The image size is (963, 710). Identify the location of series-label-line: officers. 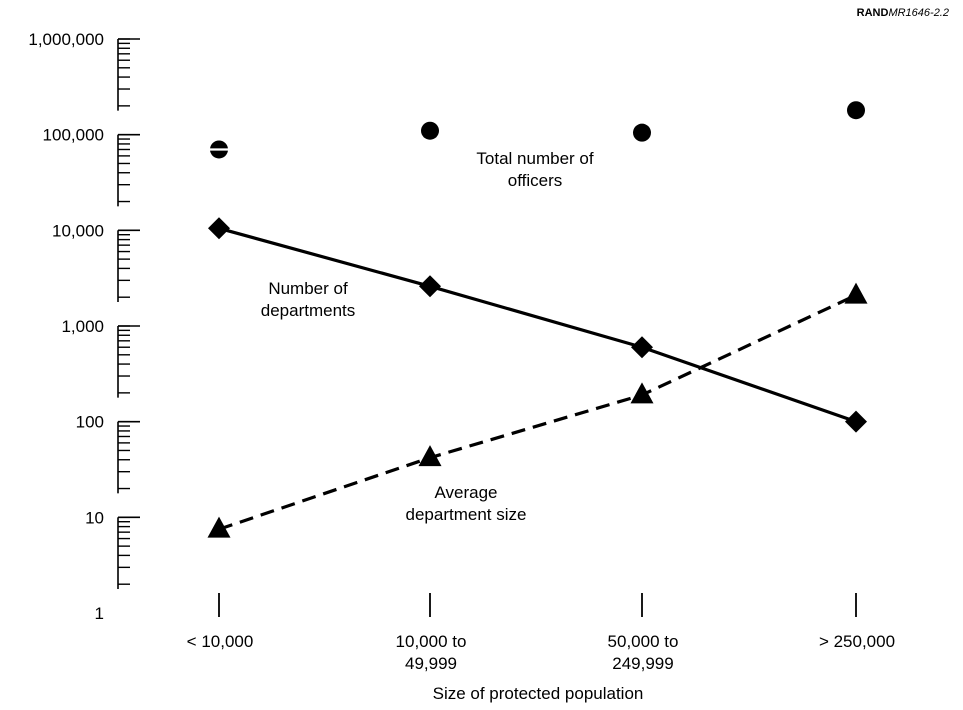
(535, 180).